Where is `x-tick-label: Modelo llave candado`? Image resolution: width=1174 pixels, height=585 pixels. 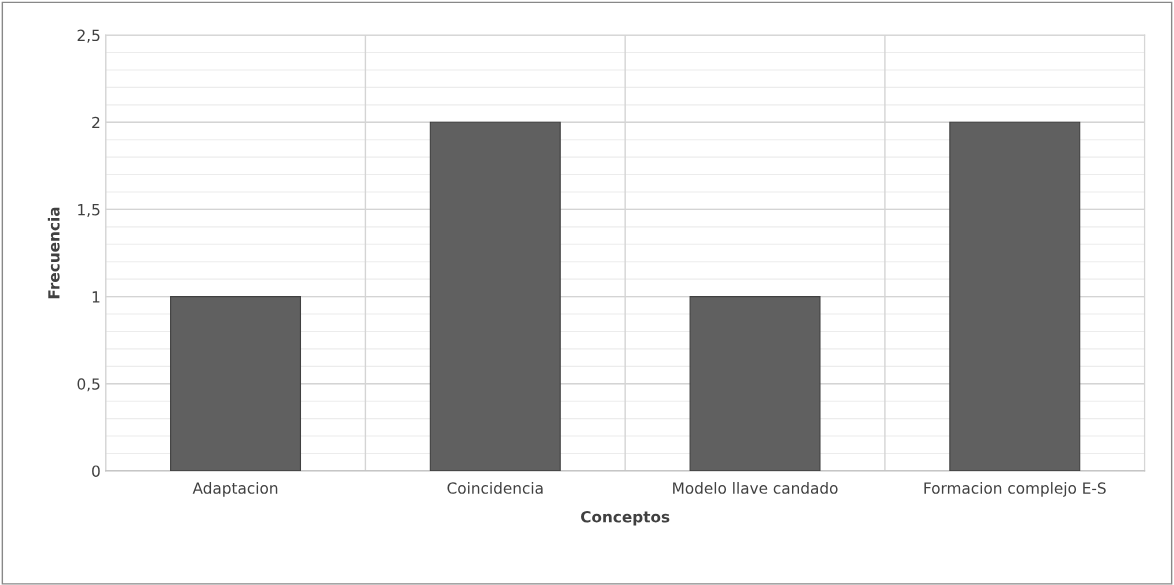
x-tick-label: Modelo llave candado is located at coordinates (755, 488).